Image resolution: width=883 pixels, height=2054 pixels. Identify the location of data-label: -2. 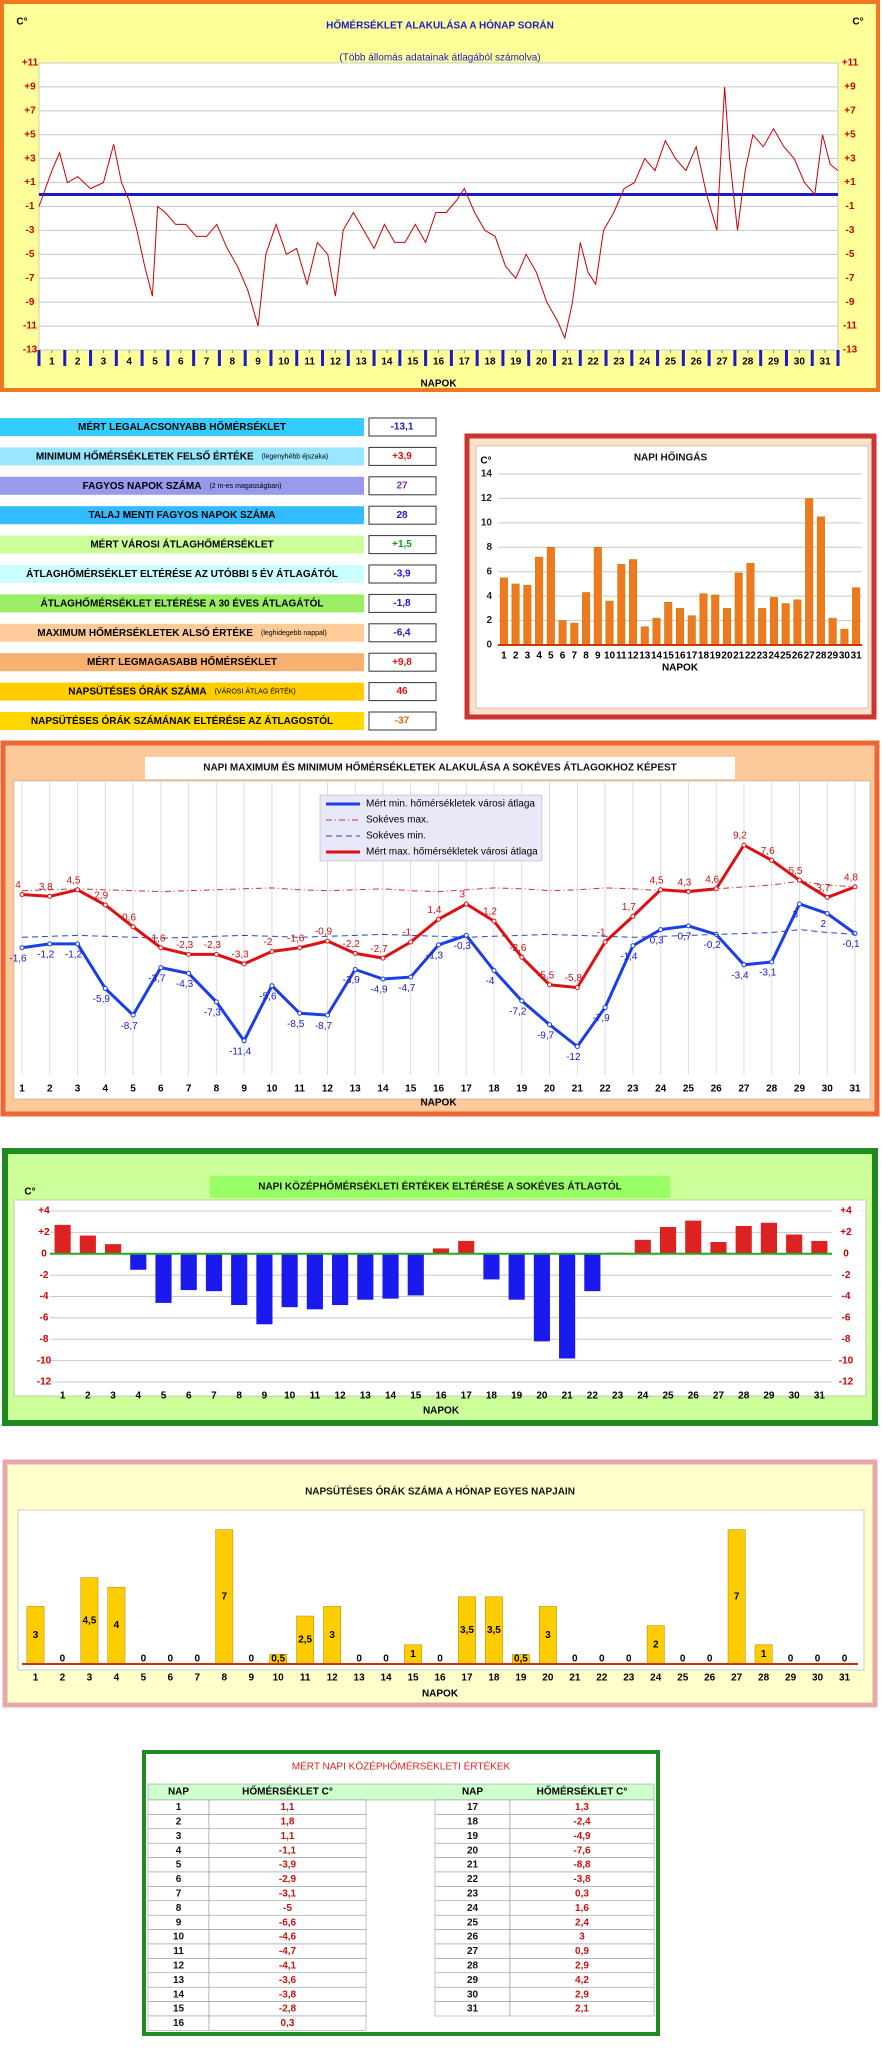
(267, 942).